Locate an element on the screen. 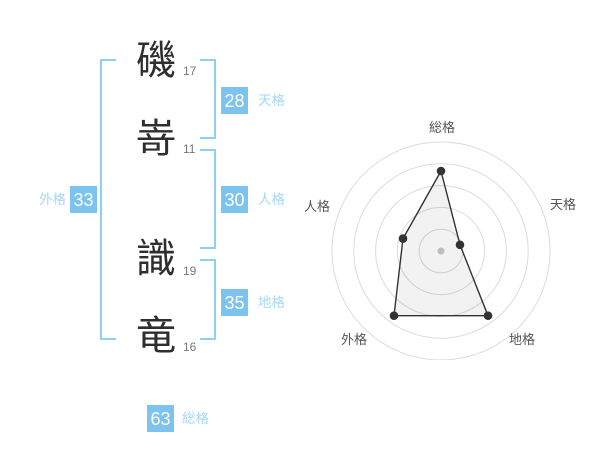  name-char-4: 竜 is located at coordinates (156, 336).